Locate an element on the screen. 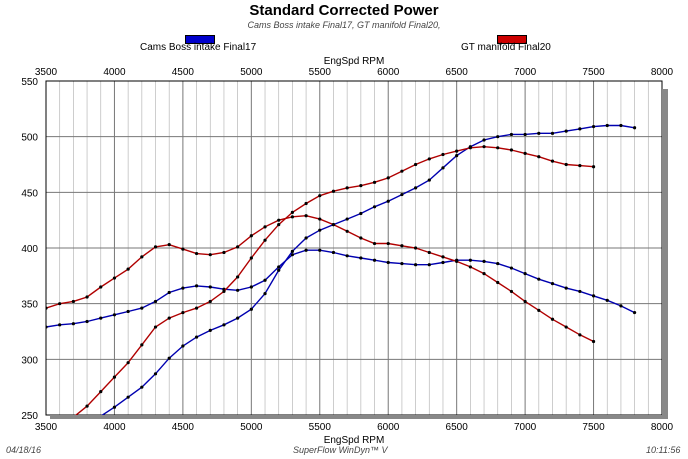 The width and height of the screenshot is (688, 459). x-axis-label-top: EngSpd RPM is located at coordinates (354, 61).